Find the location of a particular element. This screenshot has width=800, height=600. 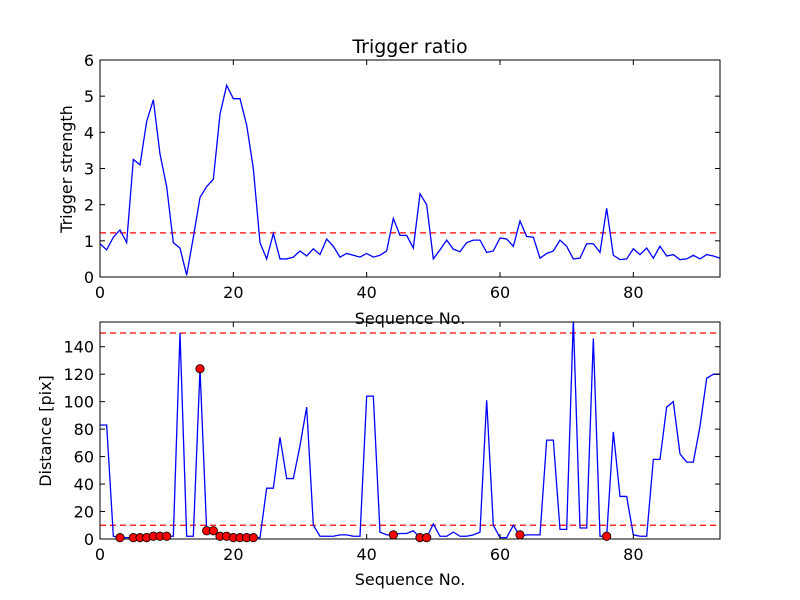

bottom-y-tick-label: 120 is located at coordinates (78, 374).